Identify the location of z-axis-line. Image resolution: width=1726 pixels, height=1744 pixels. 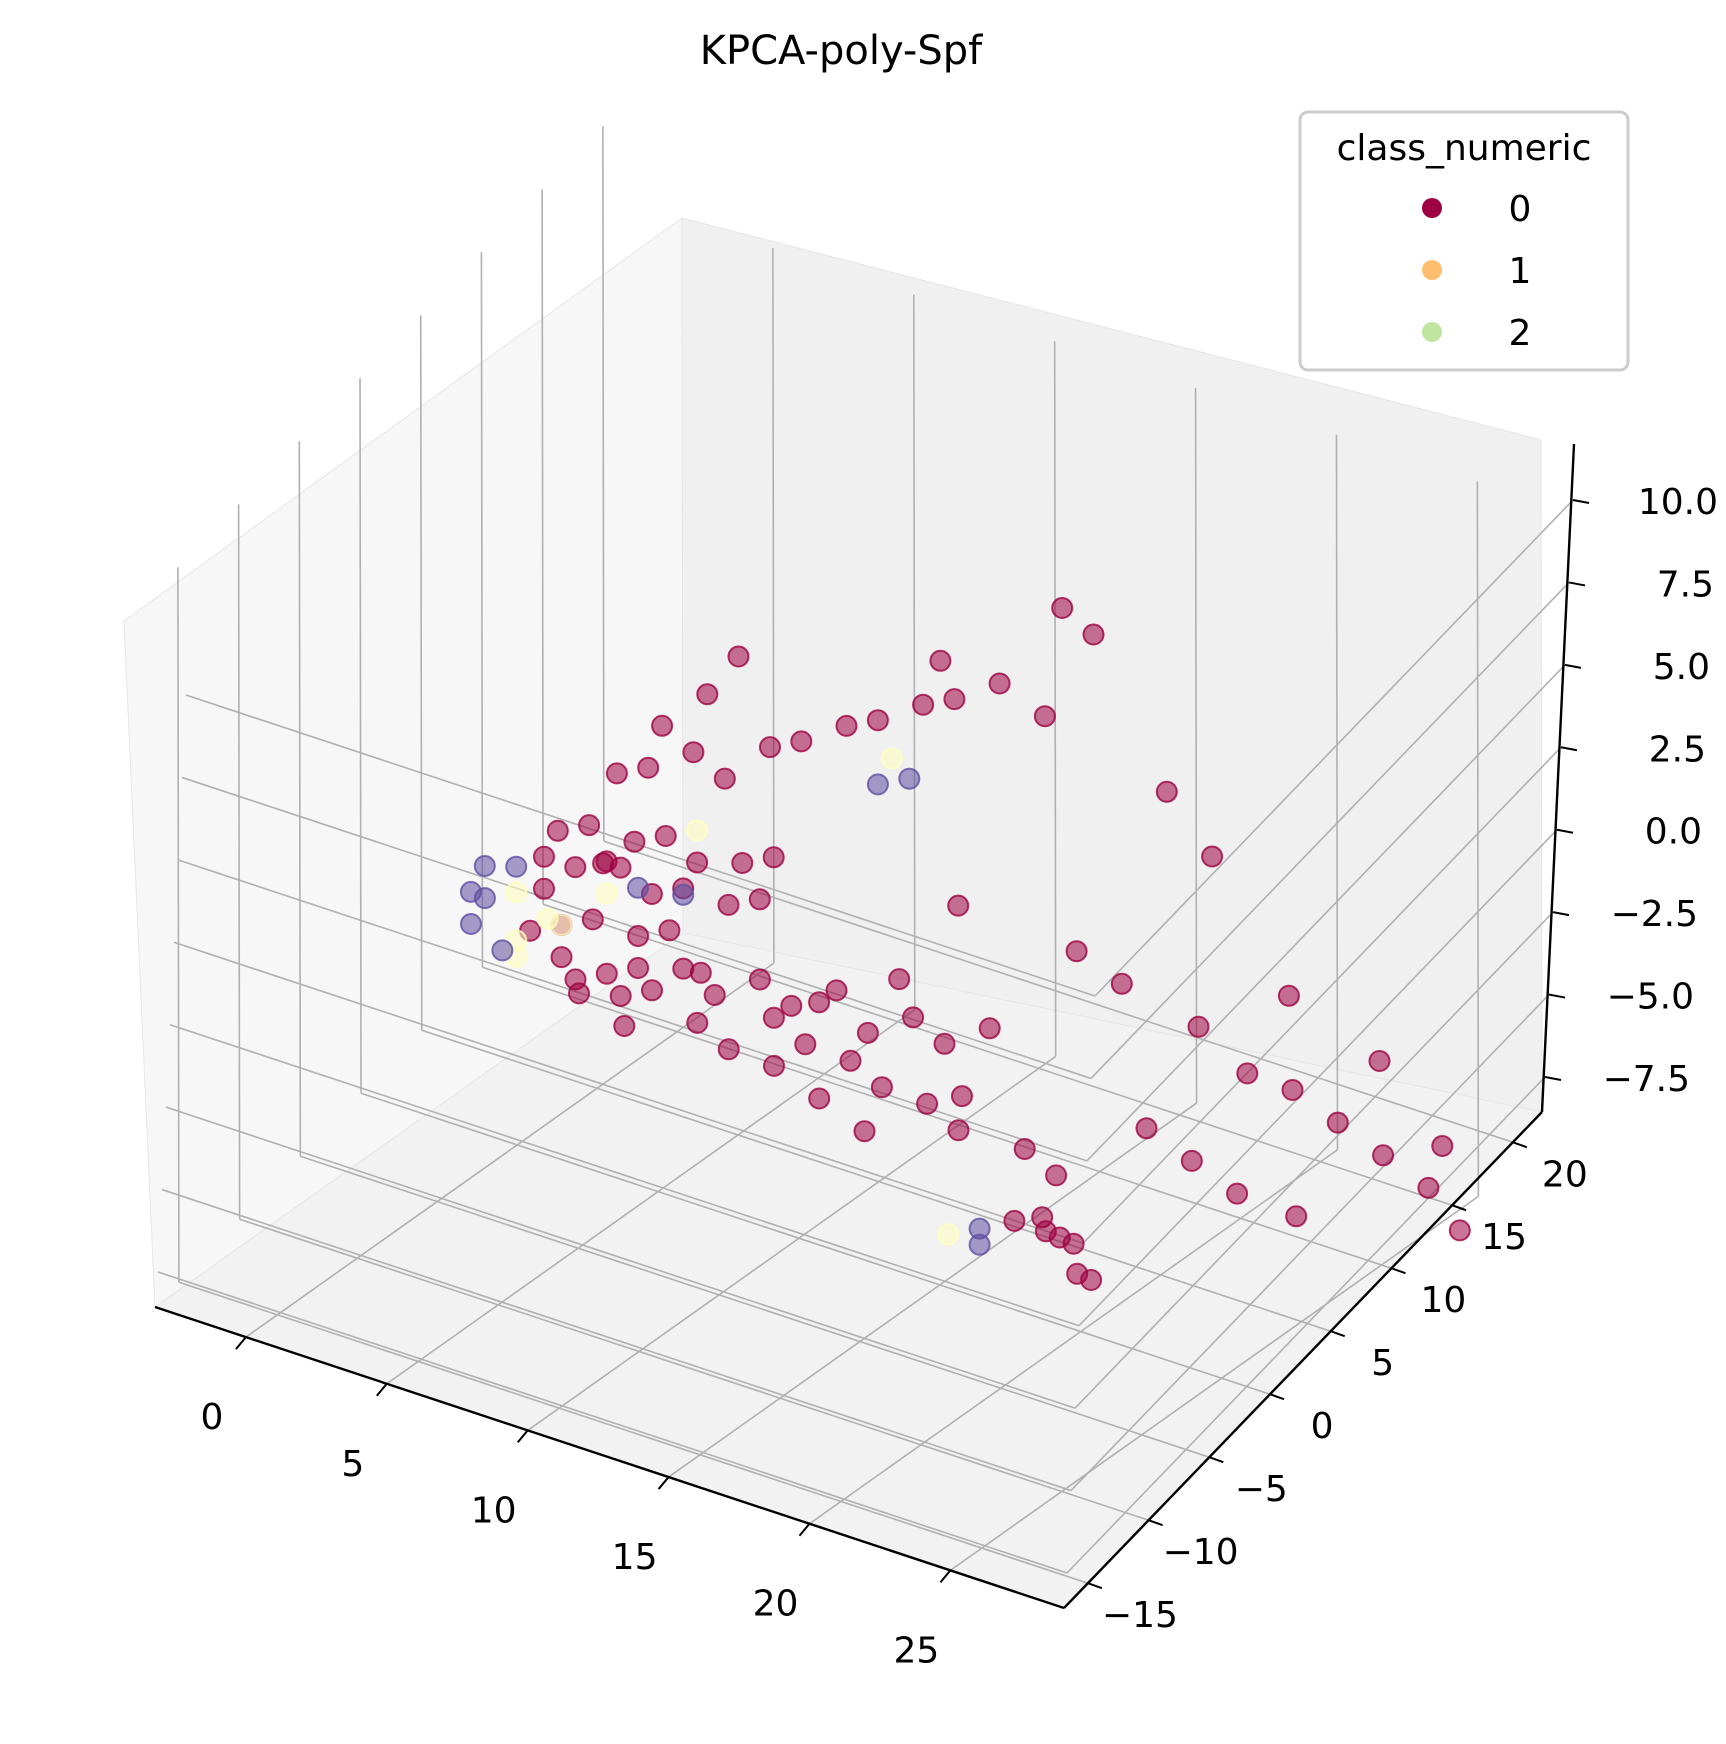
(1558, 778).